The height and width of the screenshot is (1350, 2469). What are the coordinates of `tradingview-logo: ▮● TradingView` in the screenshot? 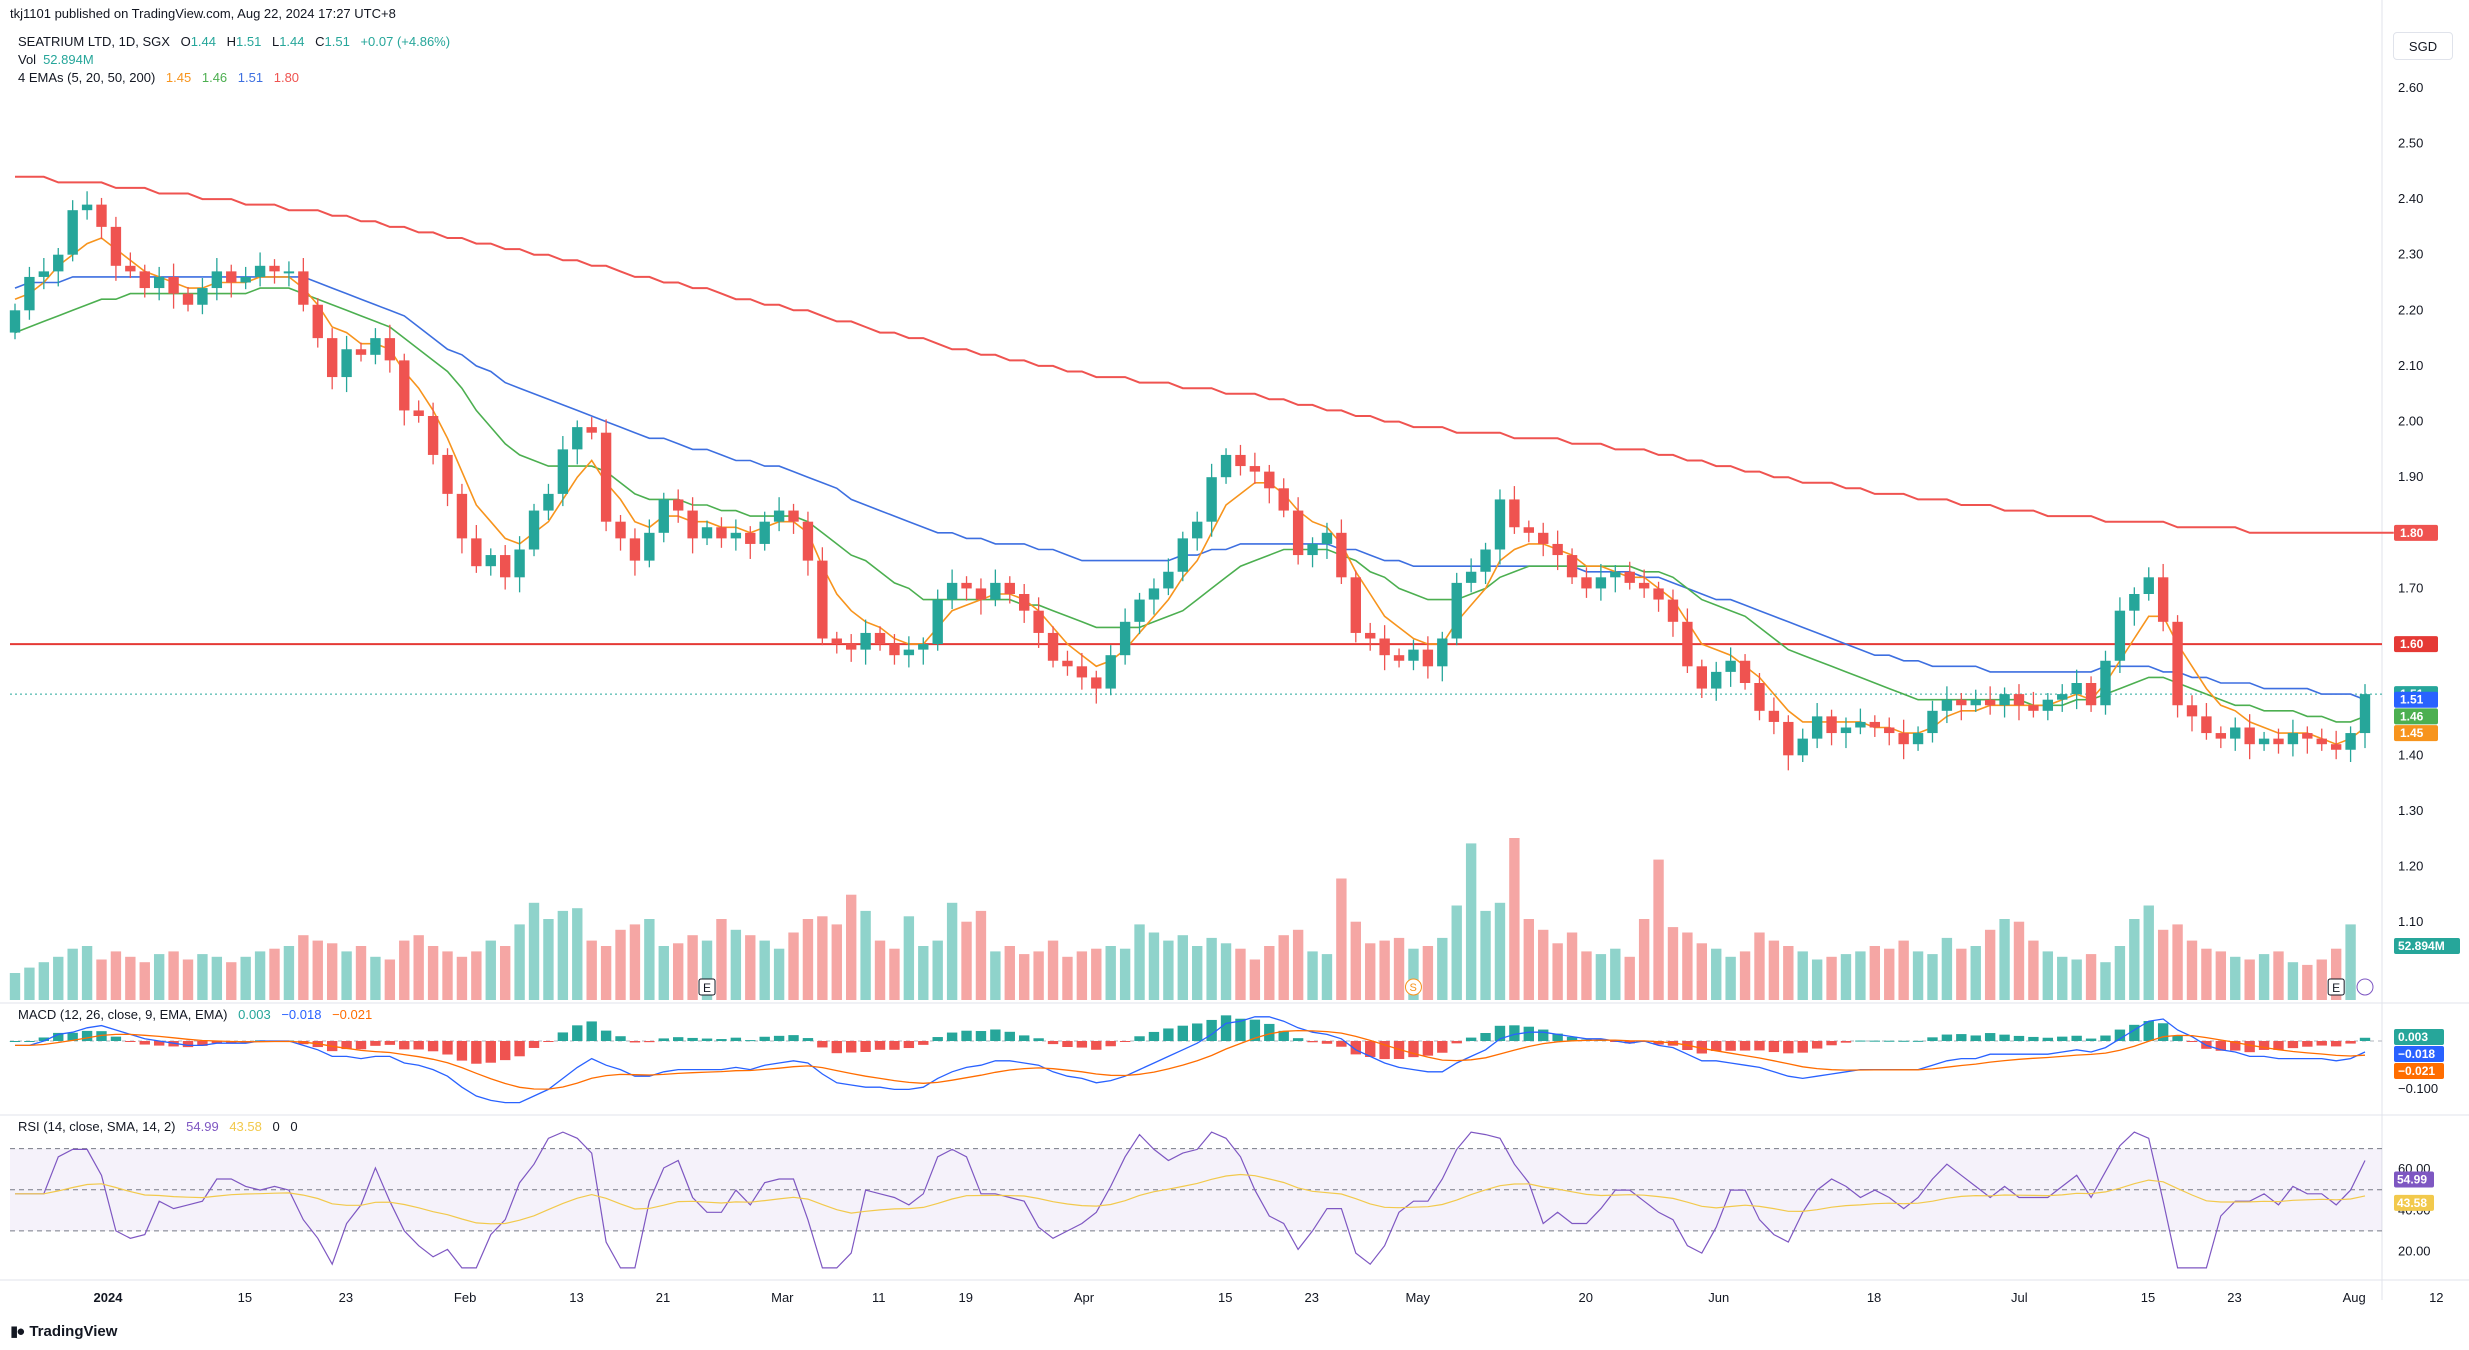 It's located at (63, 1331).